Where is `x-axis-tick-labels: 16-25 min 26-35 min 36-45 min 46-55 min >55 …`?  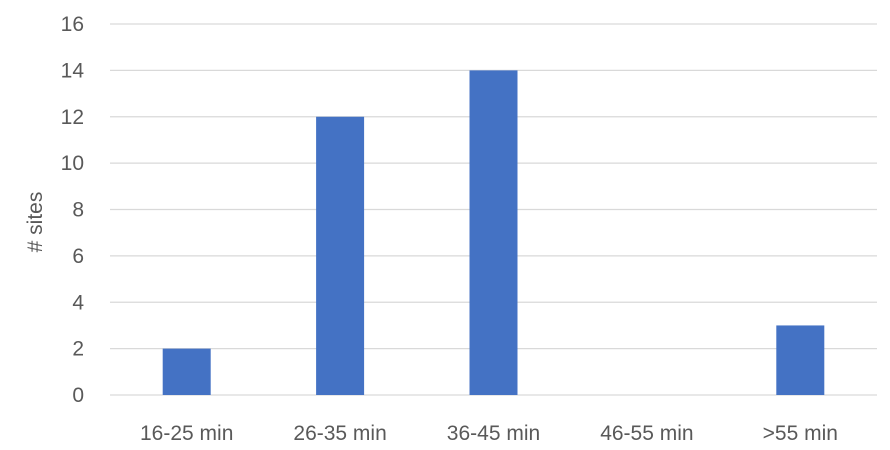
x-axis-tick-labels: 16-25 min 26-35 min 36-45 min 46-55 min >55 … is located at coordinates (489, 433).